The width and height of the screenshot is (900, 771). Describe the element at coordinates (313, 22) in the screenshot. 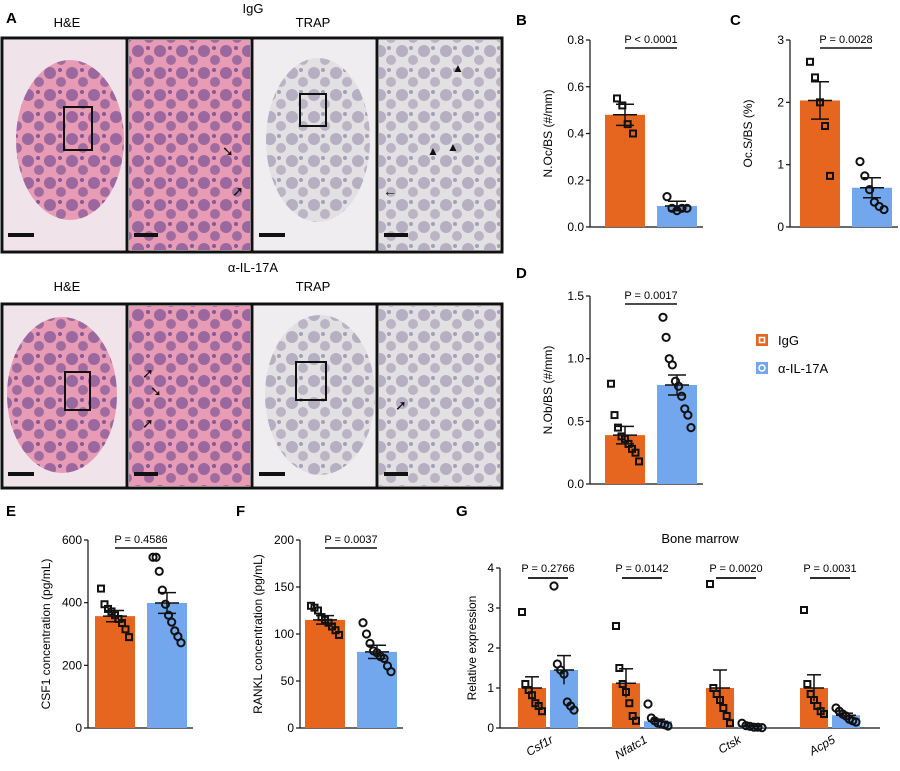

I see `stain-label-trap-igg: TRAP` at that location.